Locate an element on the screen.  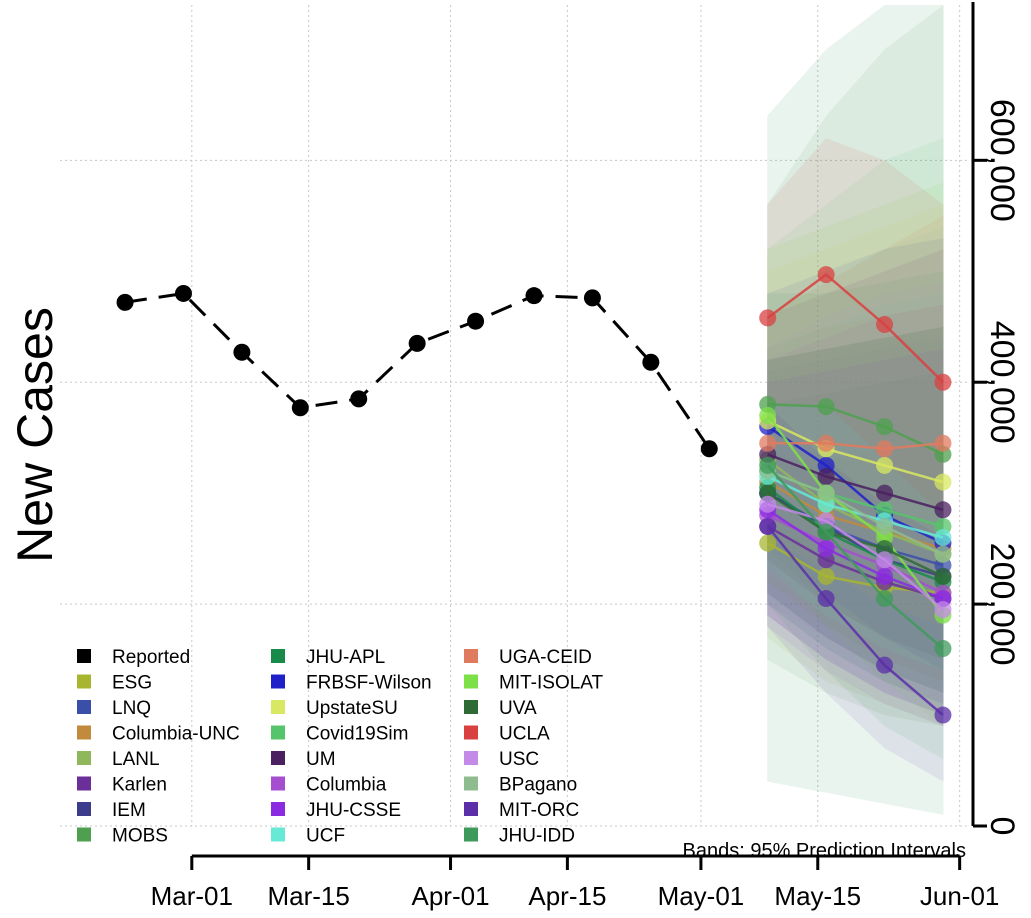
legend-label: UM is located at coordinates (321, 759).